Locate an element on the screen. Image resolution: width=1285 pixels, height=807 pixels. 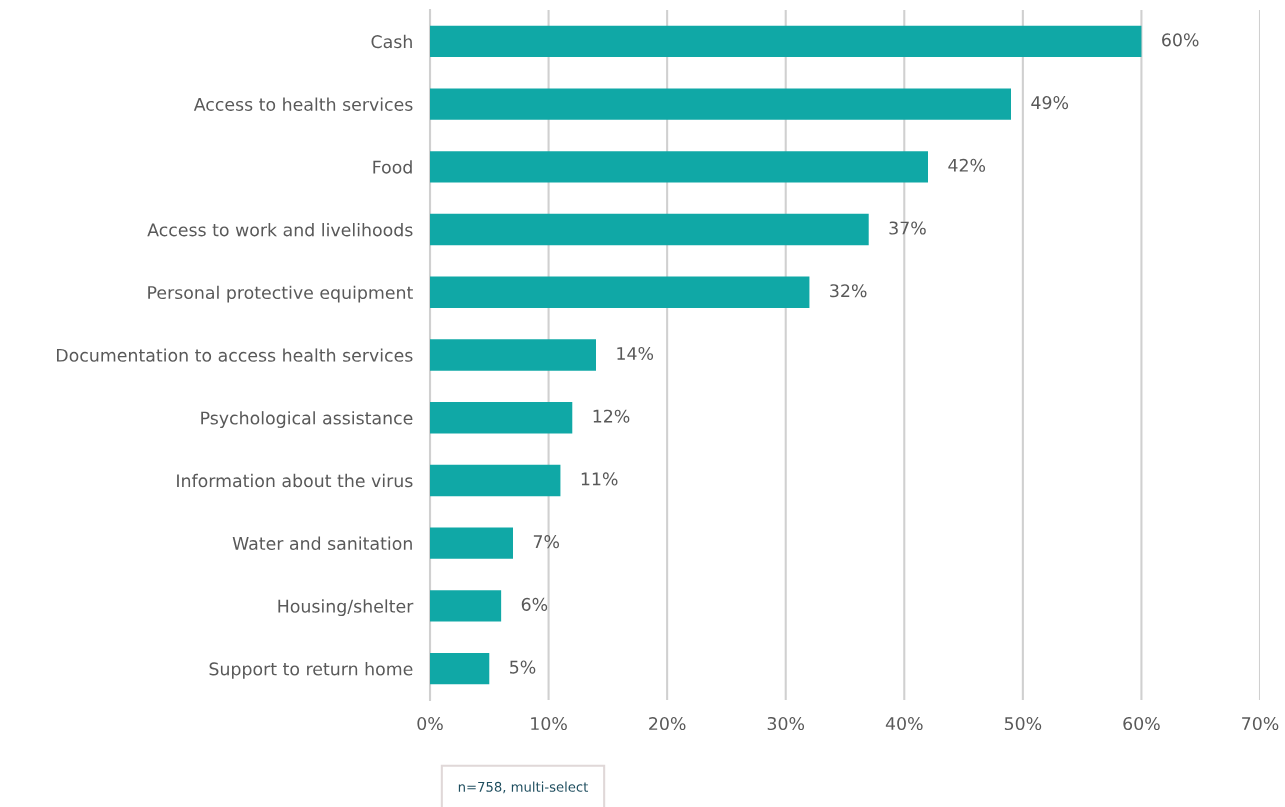
y-tick-label: Cash is located at coordinates (391, 41).